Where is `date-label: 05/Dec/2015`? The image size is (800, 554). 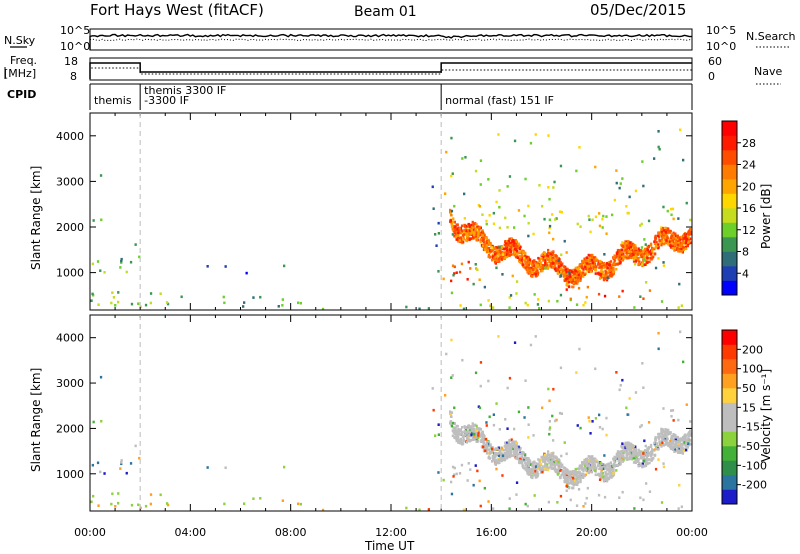 date-label: 05/Dec/2015 is located at coordinates (638, 10).